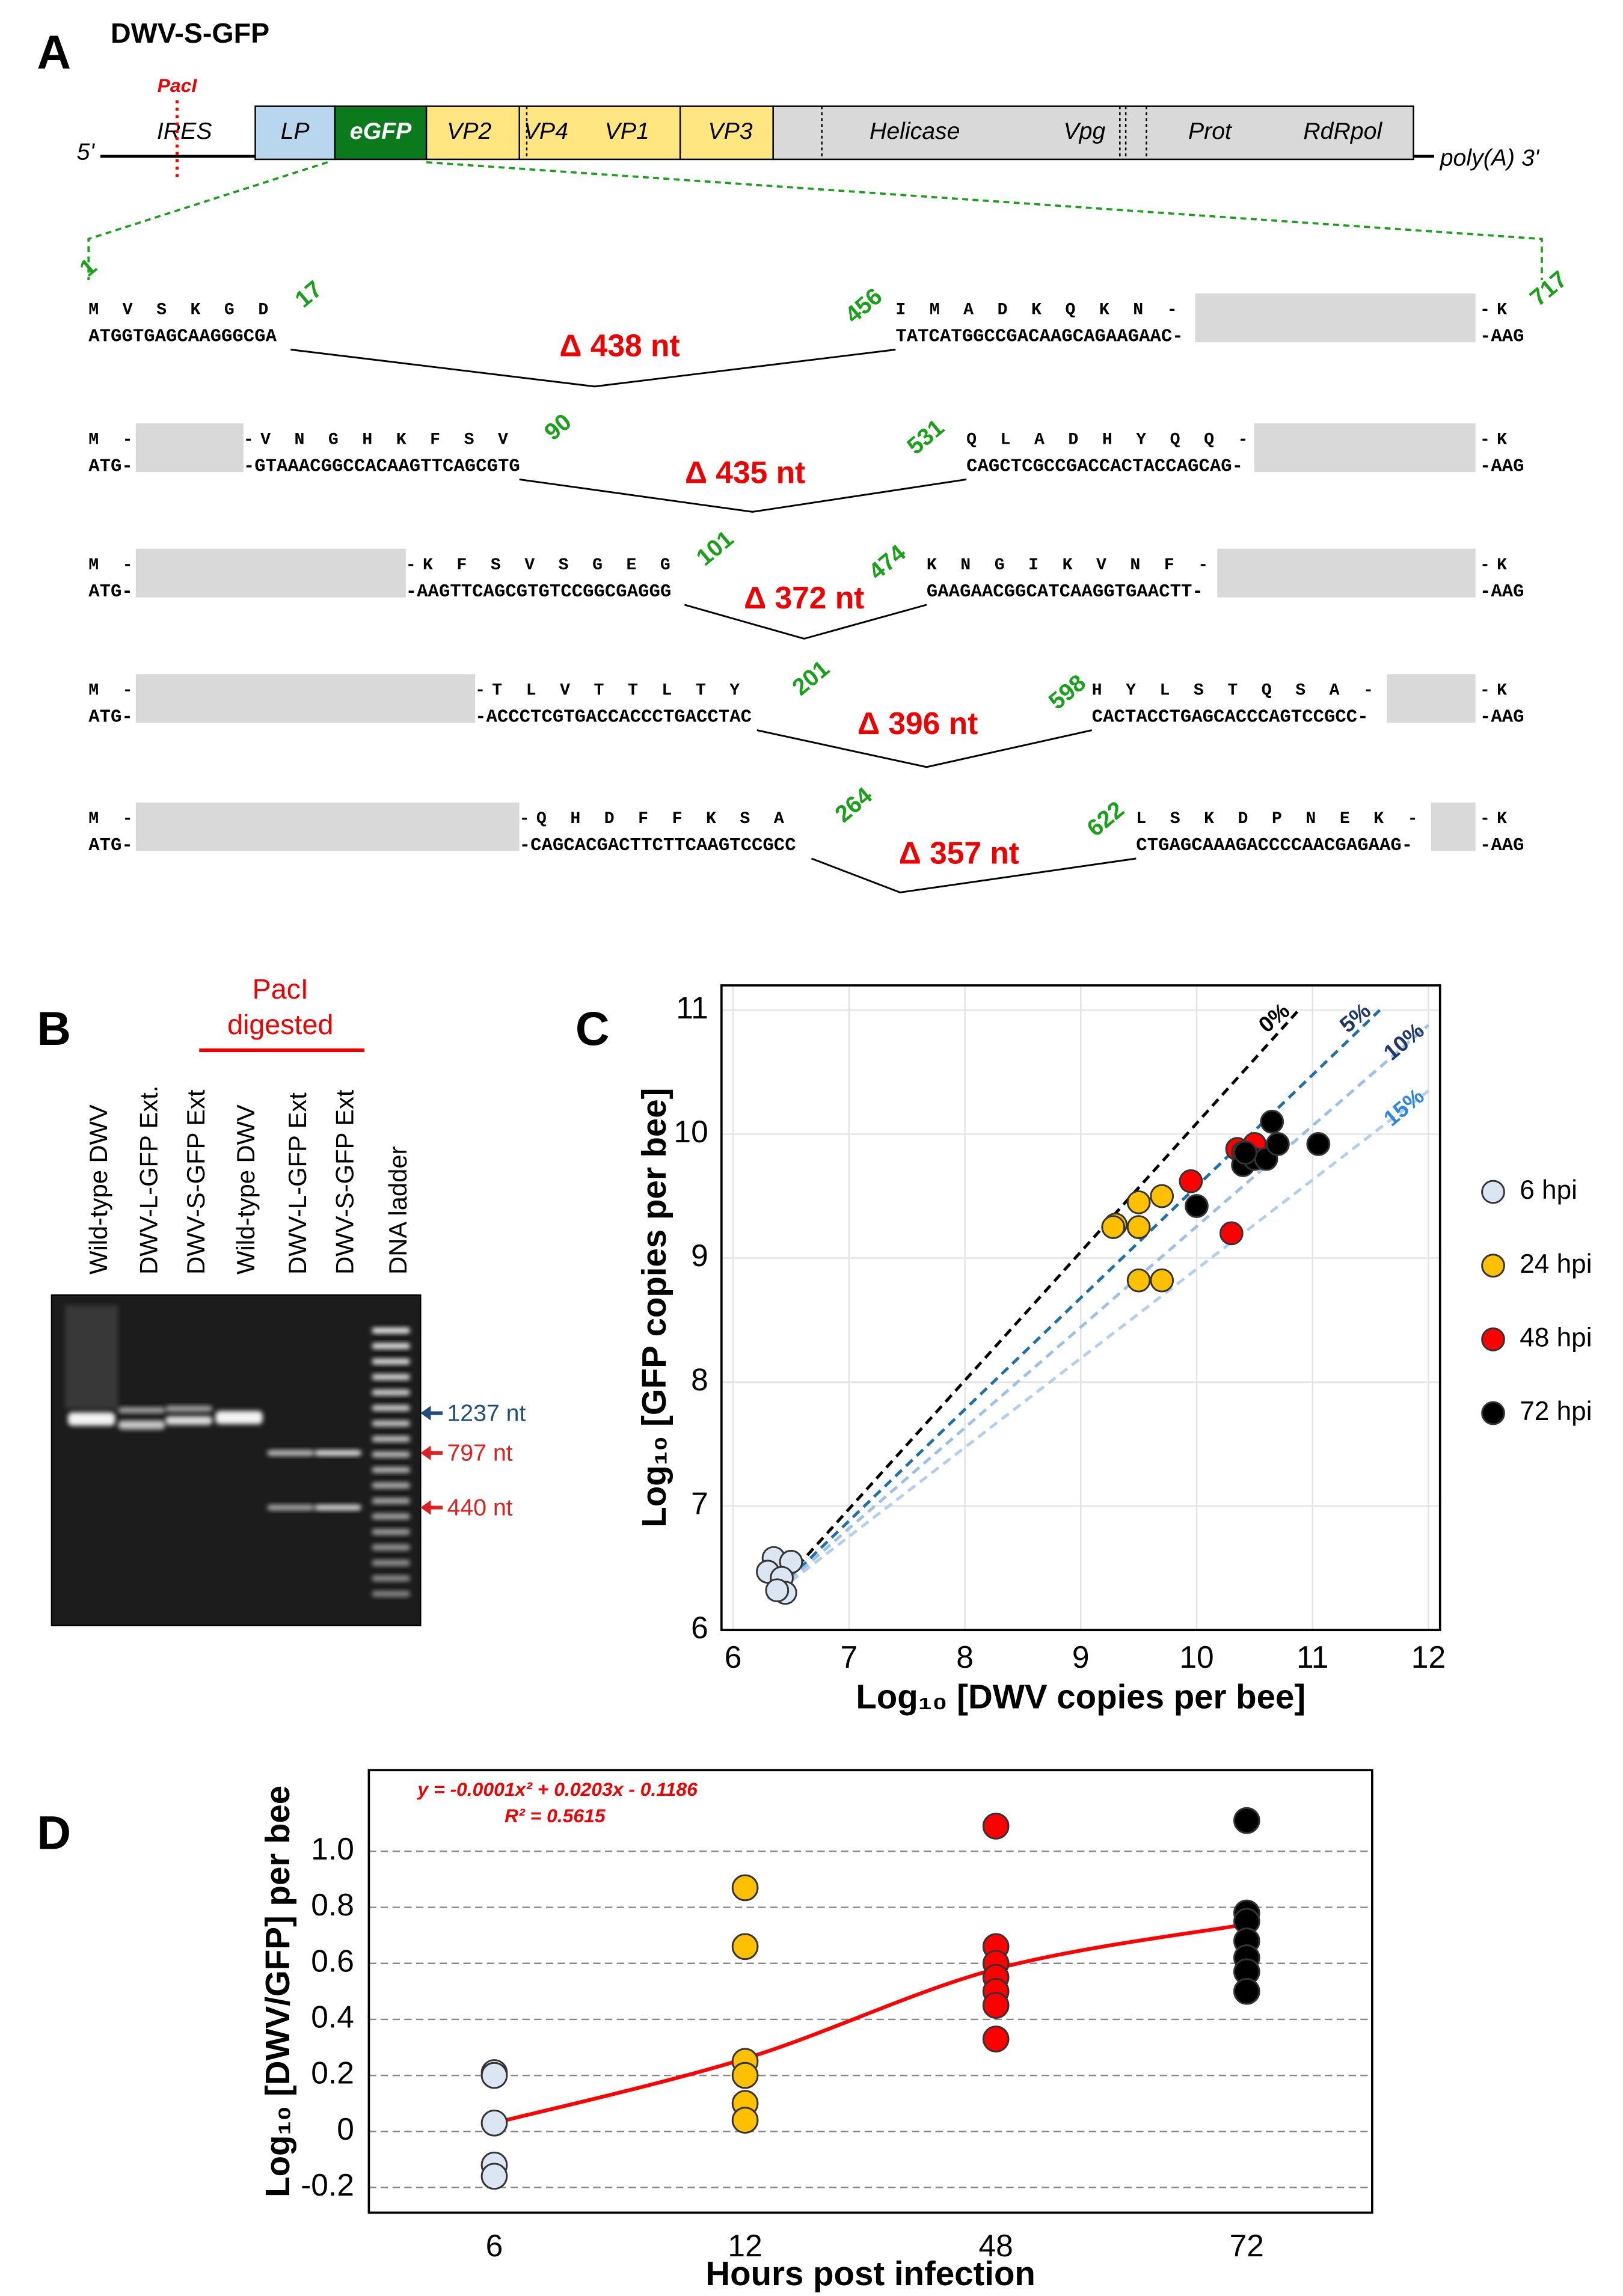 The width and height of the screenshot is (1623, 2296). I want to click on panel-label: C, so click(592, 1028).